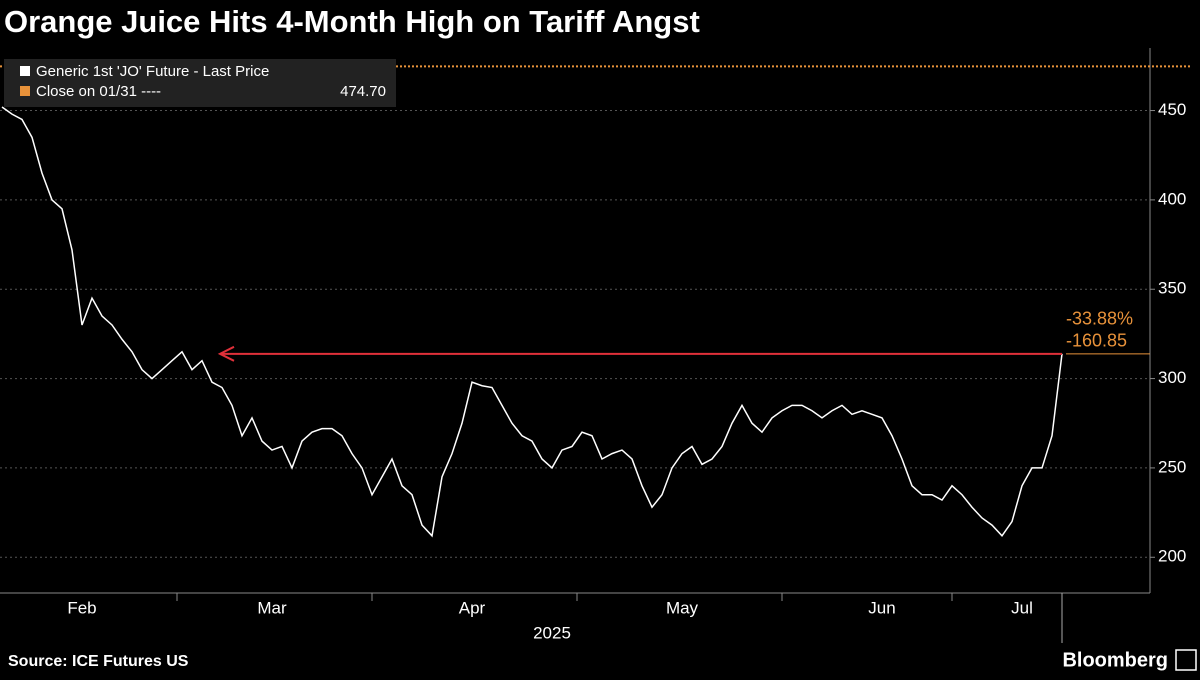 This screenshot has height=680, width=1200. I want to click on x-tick-label: Jul, so click(1022, 607).